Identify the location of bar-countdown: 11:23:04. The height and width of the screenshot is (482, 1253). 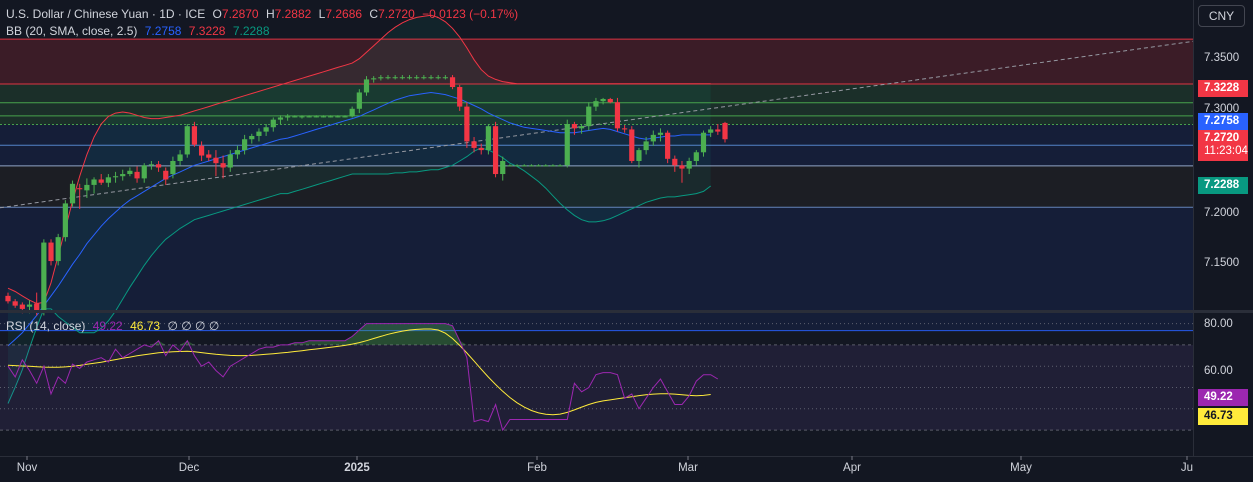
(1226, 151).